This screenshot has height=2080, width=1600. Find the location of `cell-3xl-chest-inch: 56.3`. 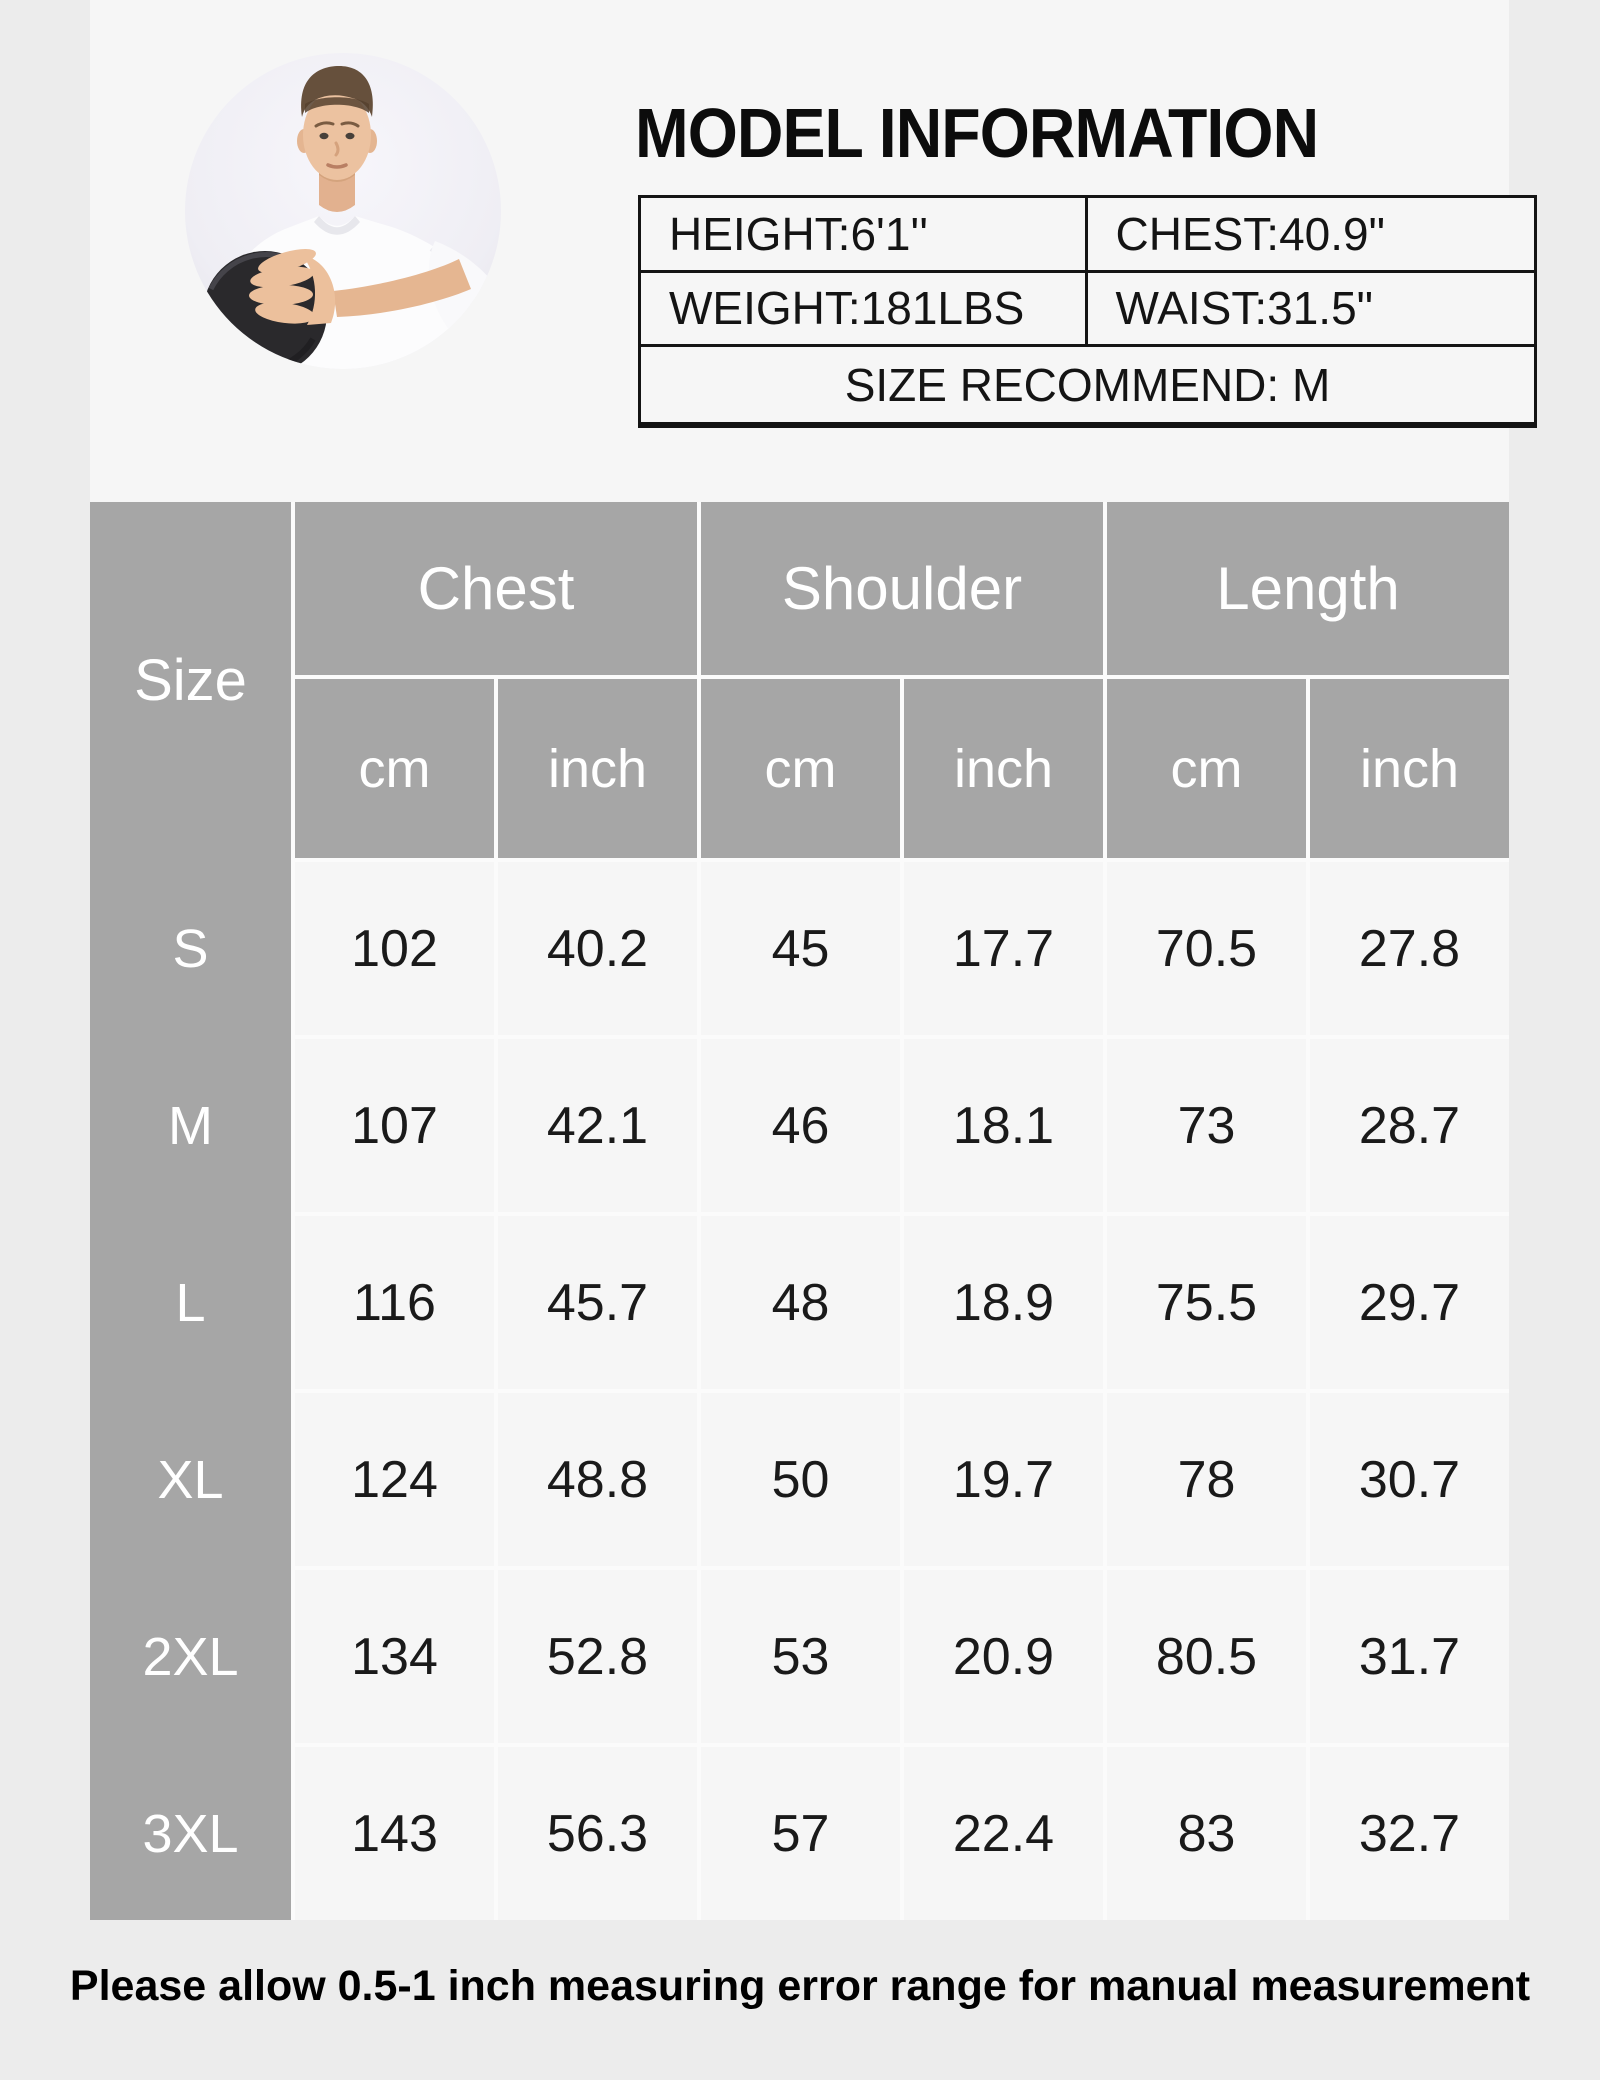

cell-3xl-chest-inch: 56.3 is located at coordinates (597, 1833).